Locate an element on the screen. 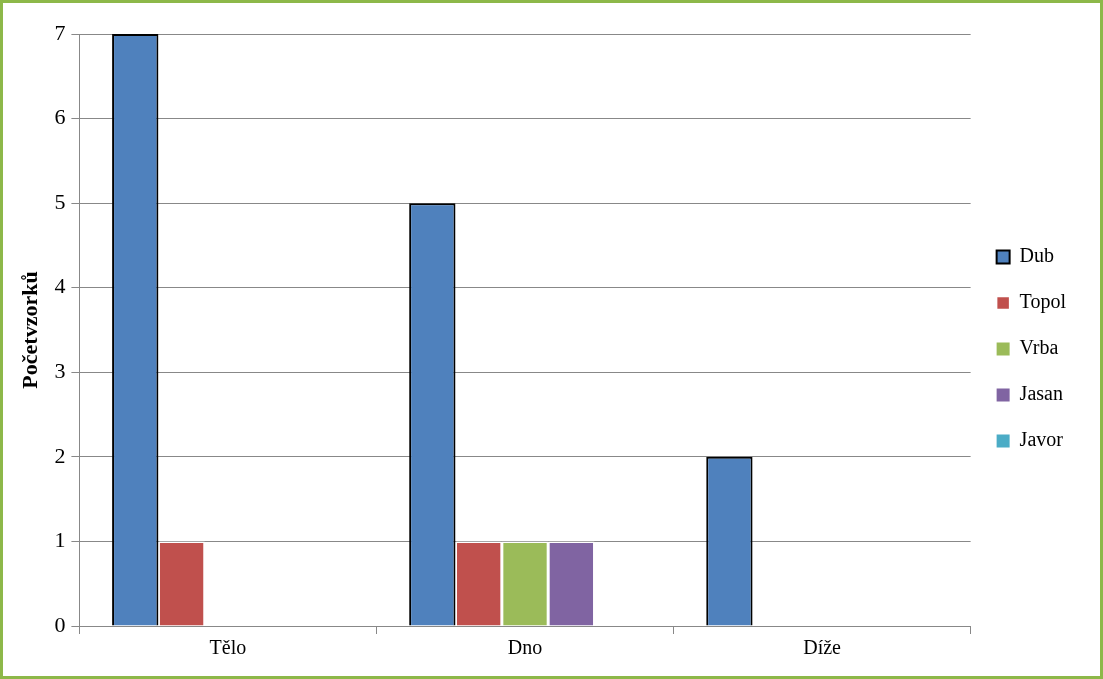 This screenshot has width=1103, height=679. y-tick-label: 1 is located at coordinates (60, 540).